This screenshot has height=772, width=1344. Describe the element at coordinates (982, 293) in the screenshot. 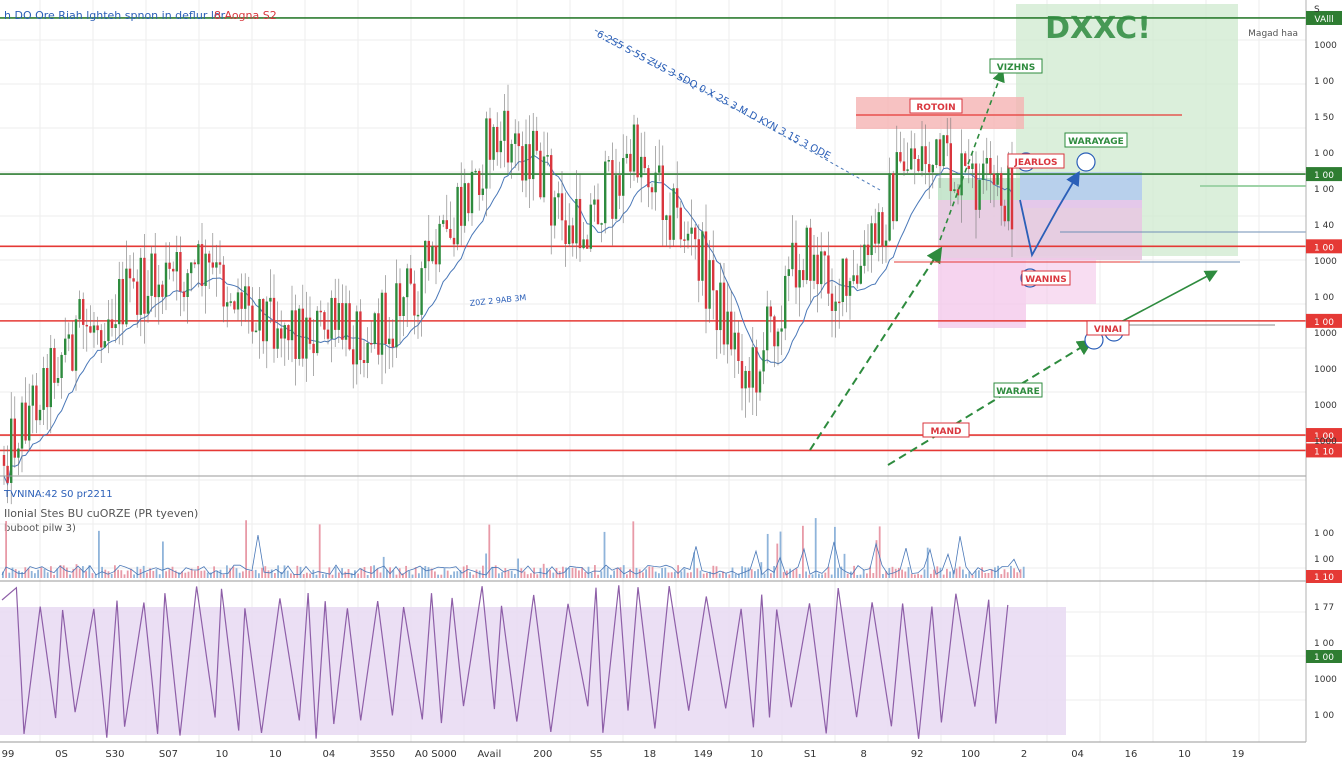

I see `stop-zone-pink-lower` at that location.